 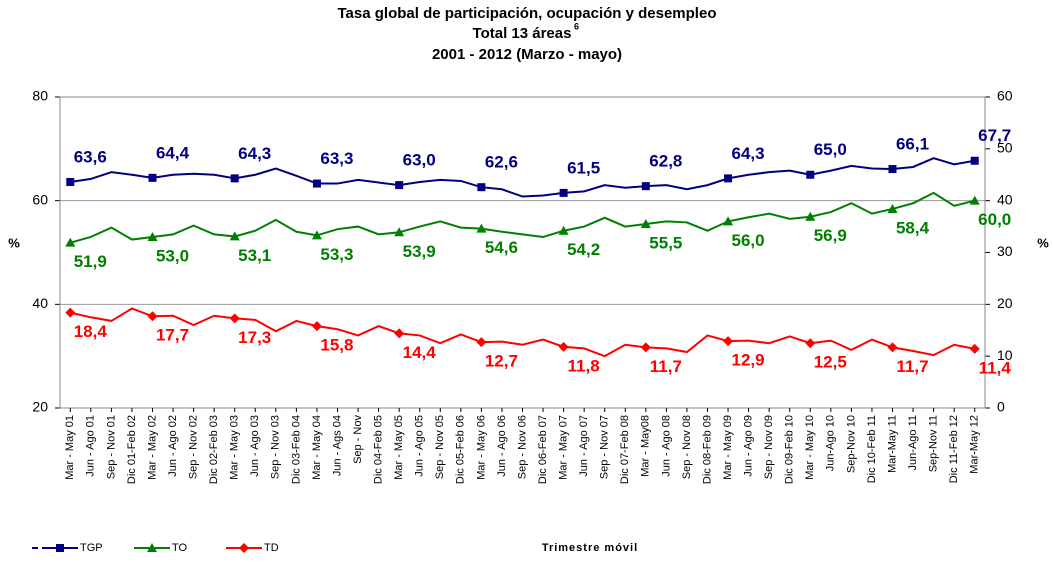 I want to click on value-label: 63,3, so click(x=336, y=158).